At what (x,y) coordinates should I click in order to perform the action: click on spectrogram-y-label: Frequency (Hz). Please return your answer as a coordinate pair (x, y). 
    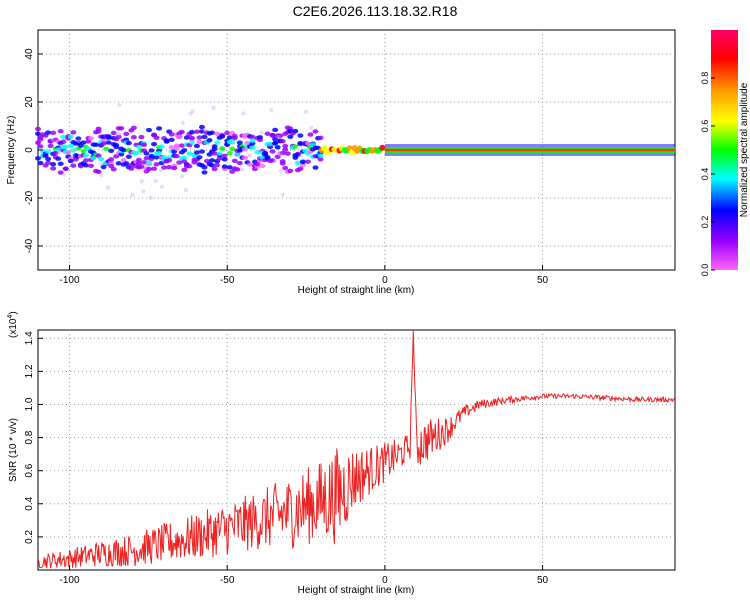
    Looking at the image, I should click on (11, 150).